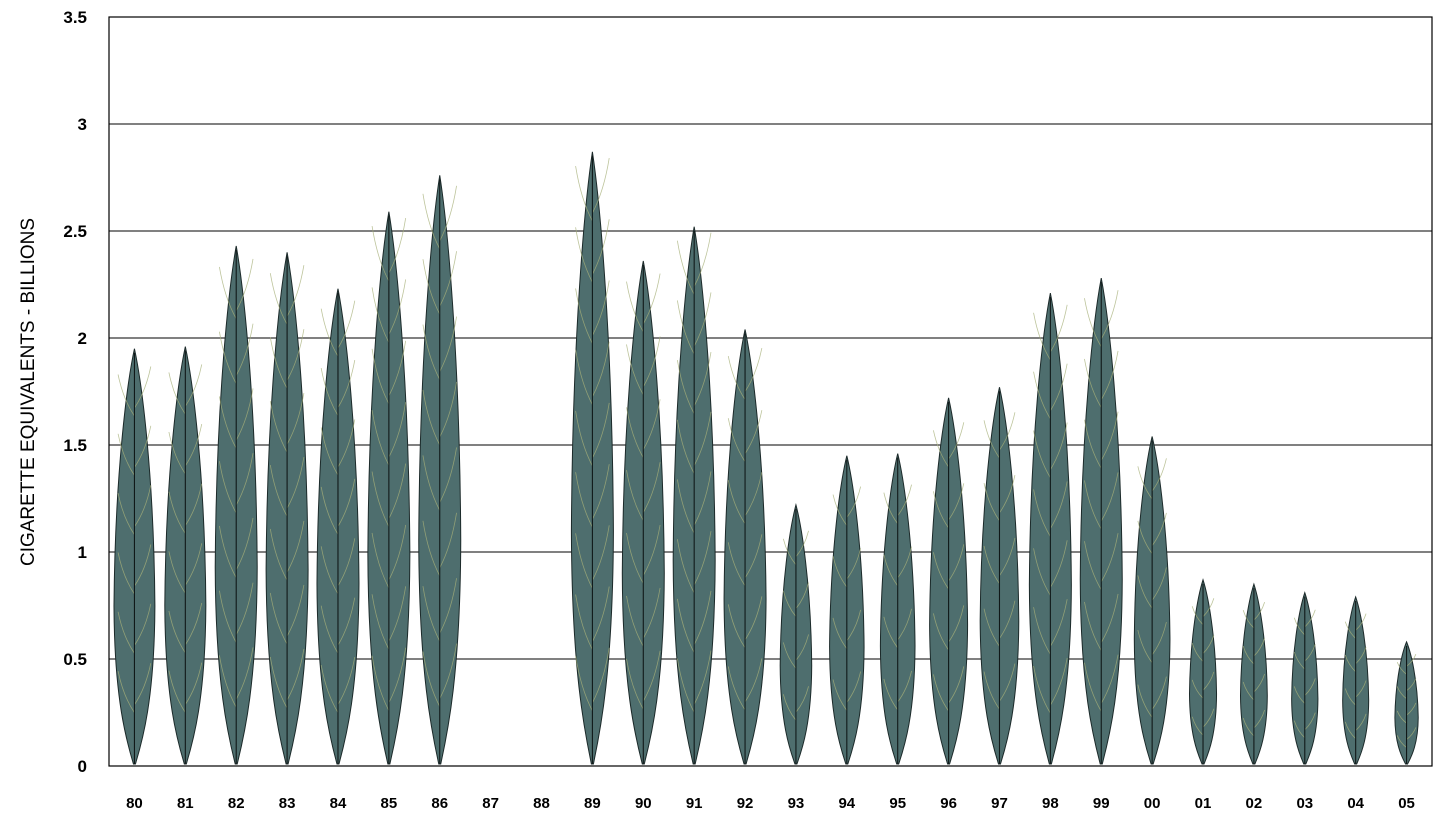  I want to click on y-tick-label: 2.5, so click(75, 231).